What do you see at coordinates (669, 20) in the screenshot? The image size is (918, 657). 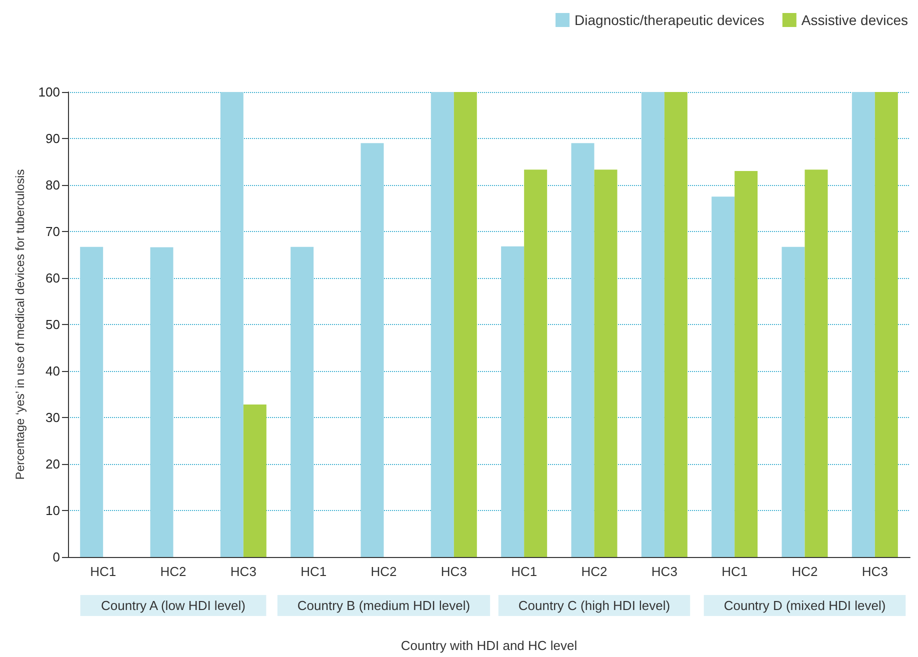 I see `legend-label: Diagnostic/therapeutic devices` at bounding box center [669, 20].